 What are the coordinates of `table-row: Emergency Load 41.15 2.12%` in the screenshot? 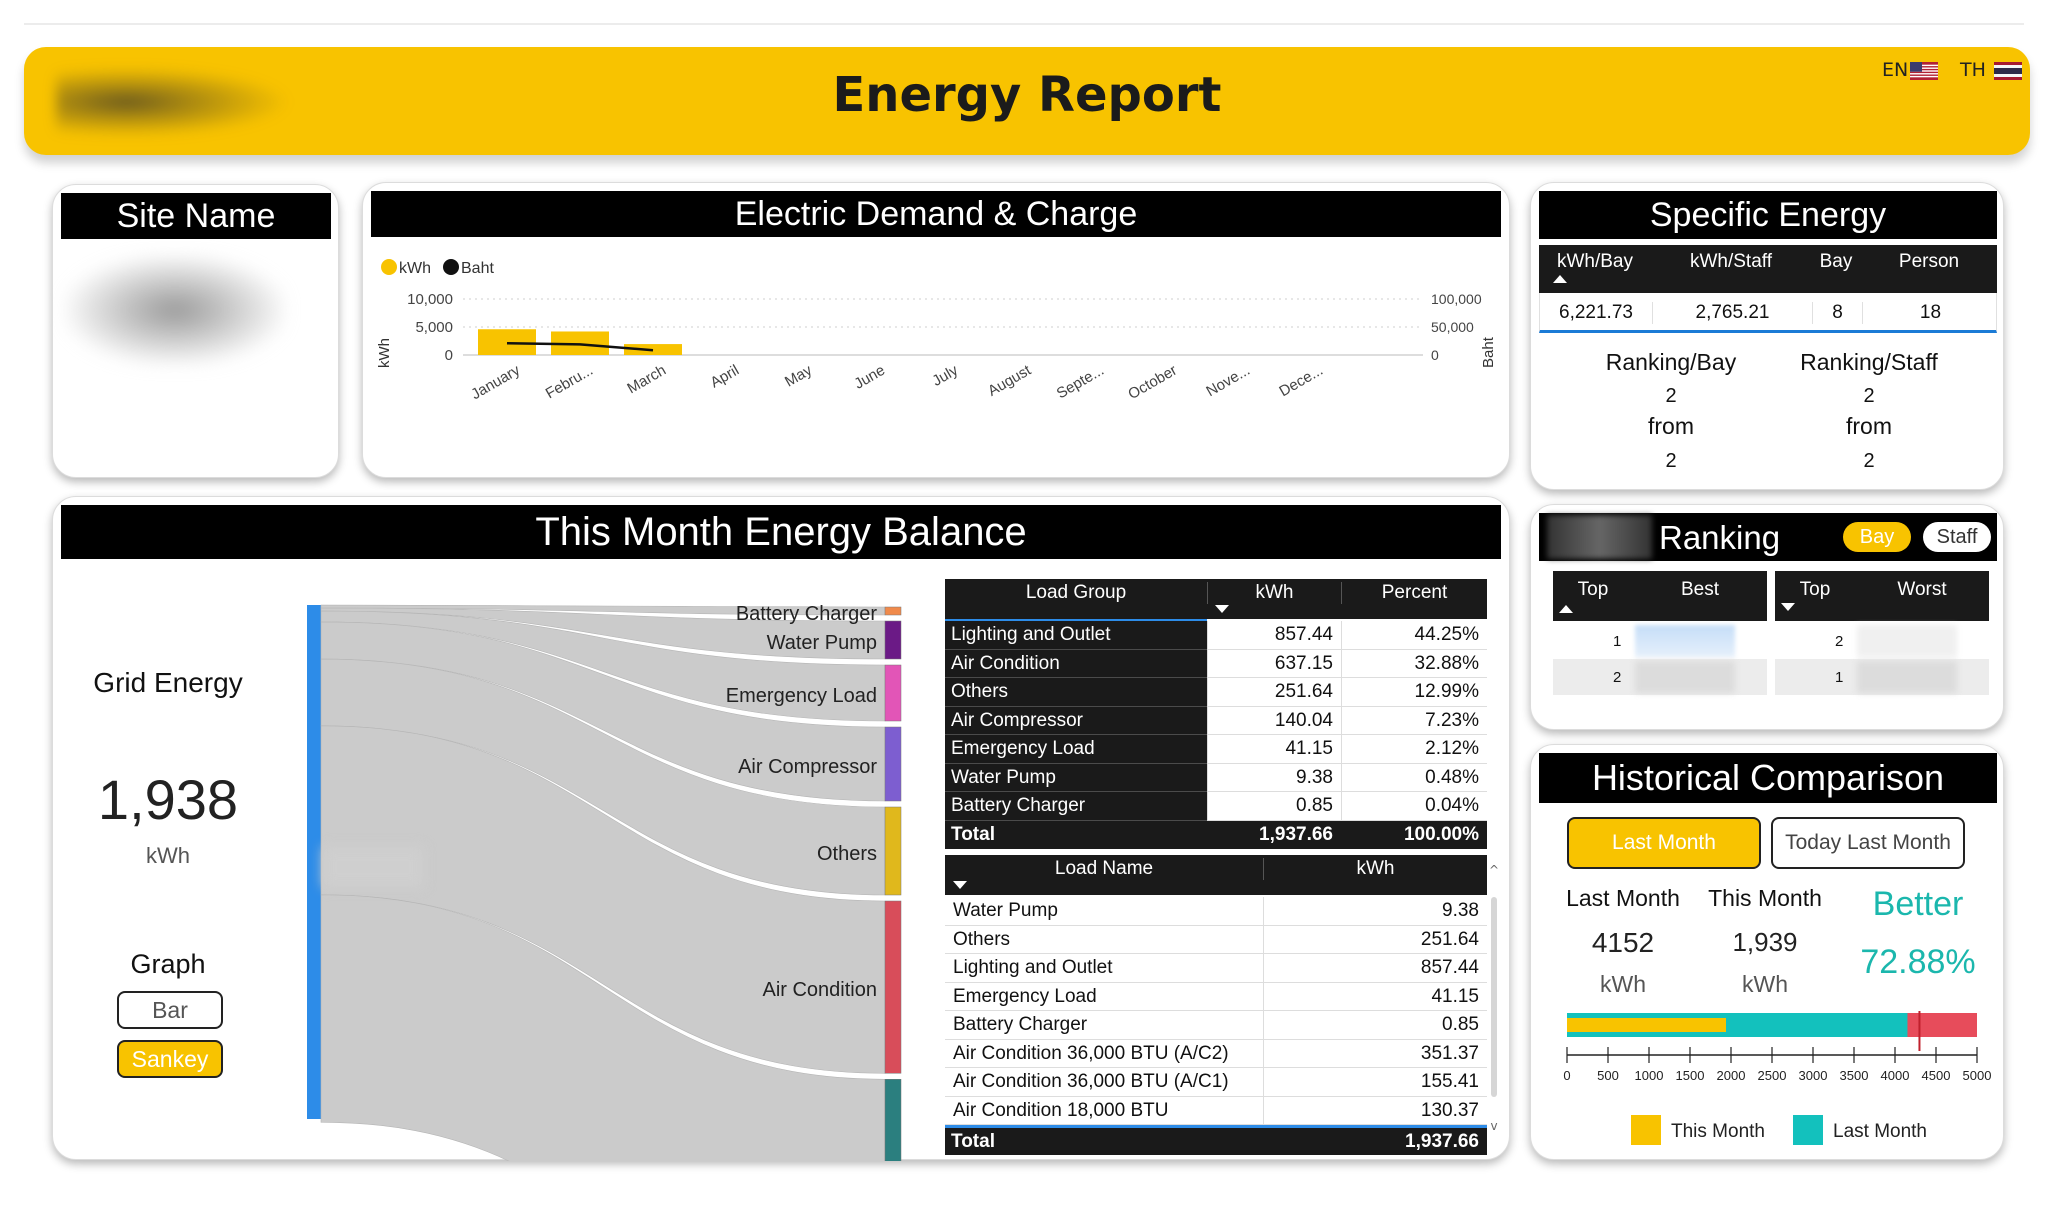 It's located at (1216, 749).